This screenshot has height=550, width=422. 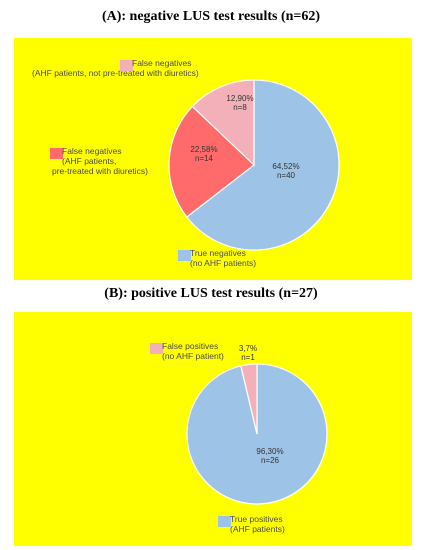 I want to click on chart-a-legend-0-line-0: True negatives, so click(x=218, y=253).